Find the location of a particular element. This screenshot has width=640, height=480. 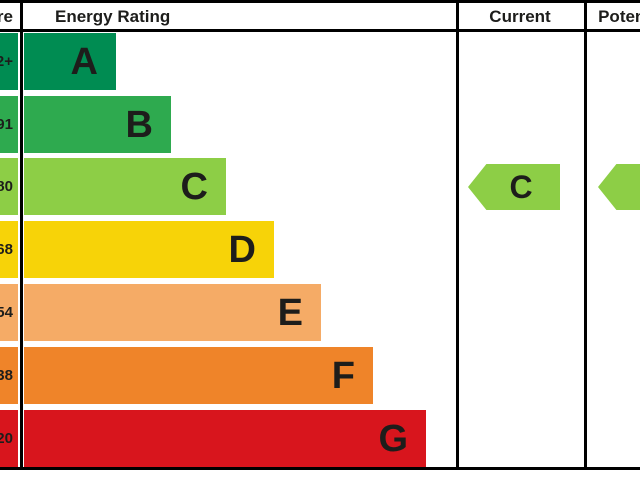

score-range-d: 55-68 is located at coordinates (9, 249).